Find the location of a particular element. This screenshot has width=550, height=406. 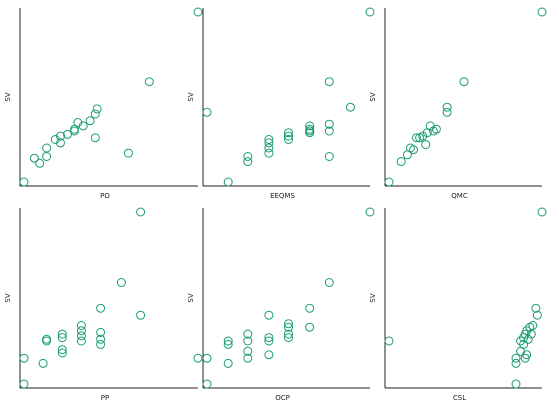

x-axis-label: PP is located at coordinates (105, 398).